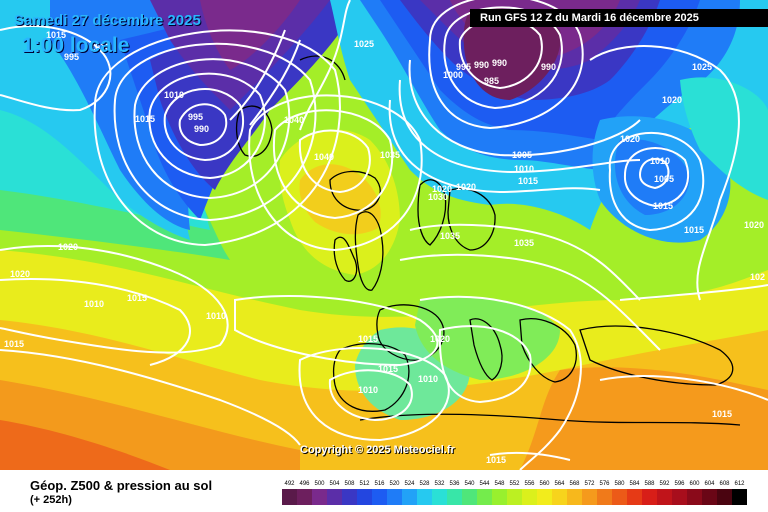 The height and width of the screenshot is (512, 768). I want to click on forecast-time: 1:00 locale, so click(76, 45).